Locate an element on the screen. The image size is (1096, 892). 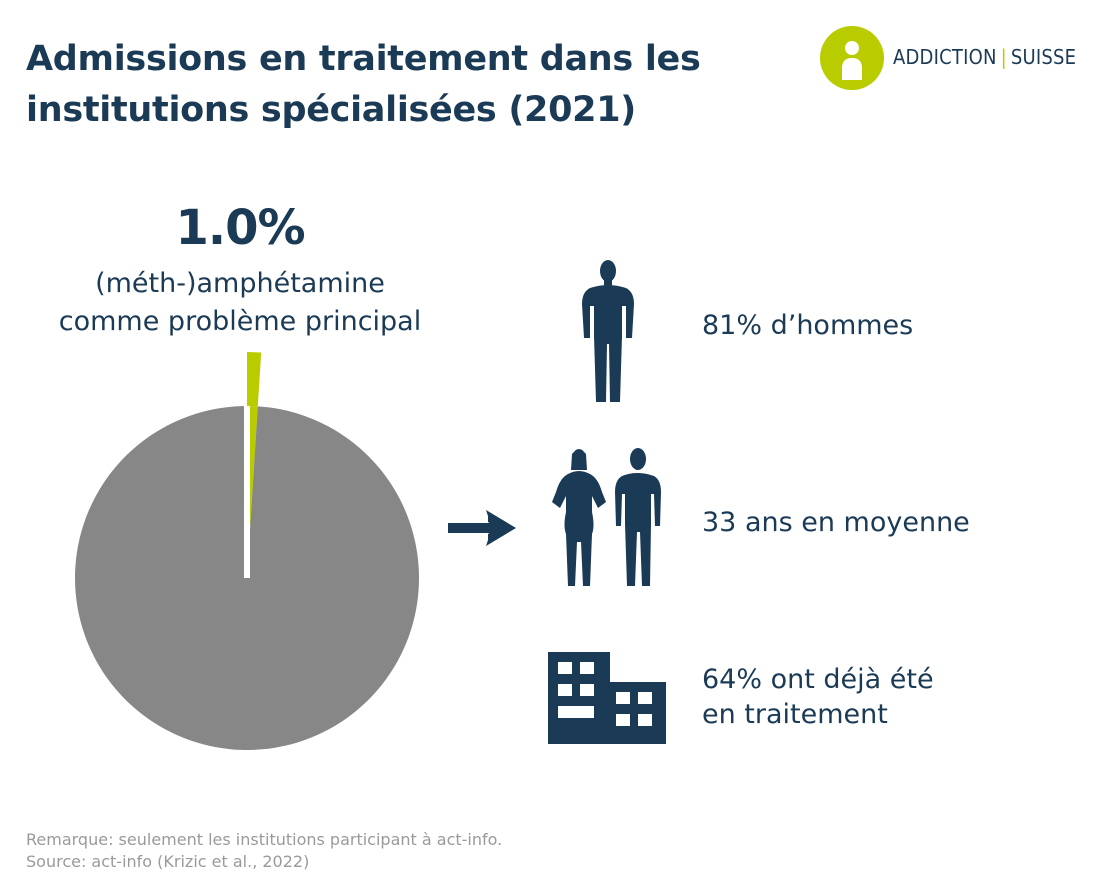
fact-previous-treatment-line-2: en traitement is located at coordinates (795, 714).